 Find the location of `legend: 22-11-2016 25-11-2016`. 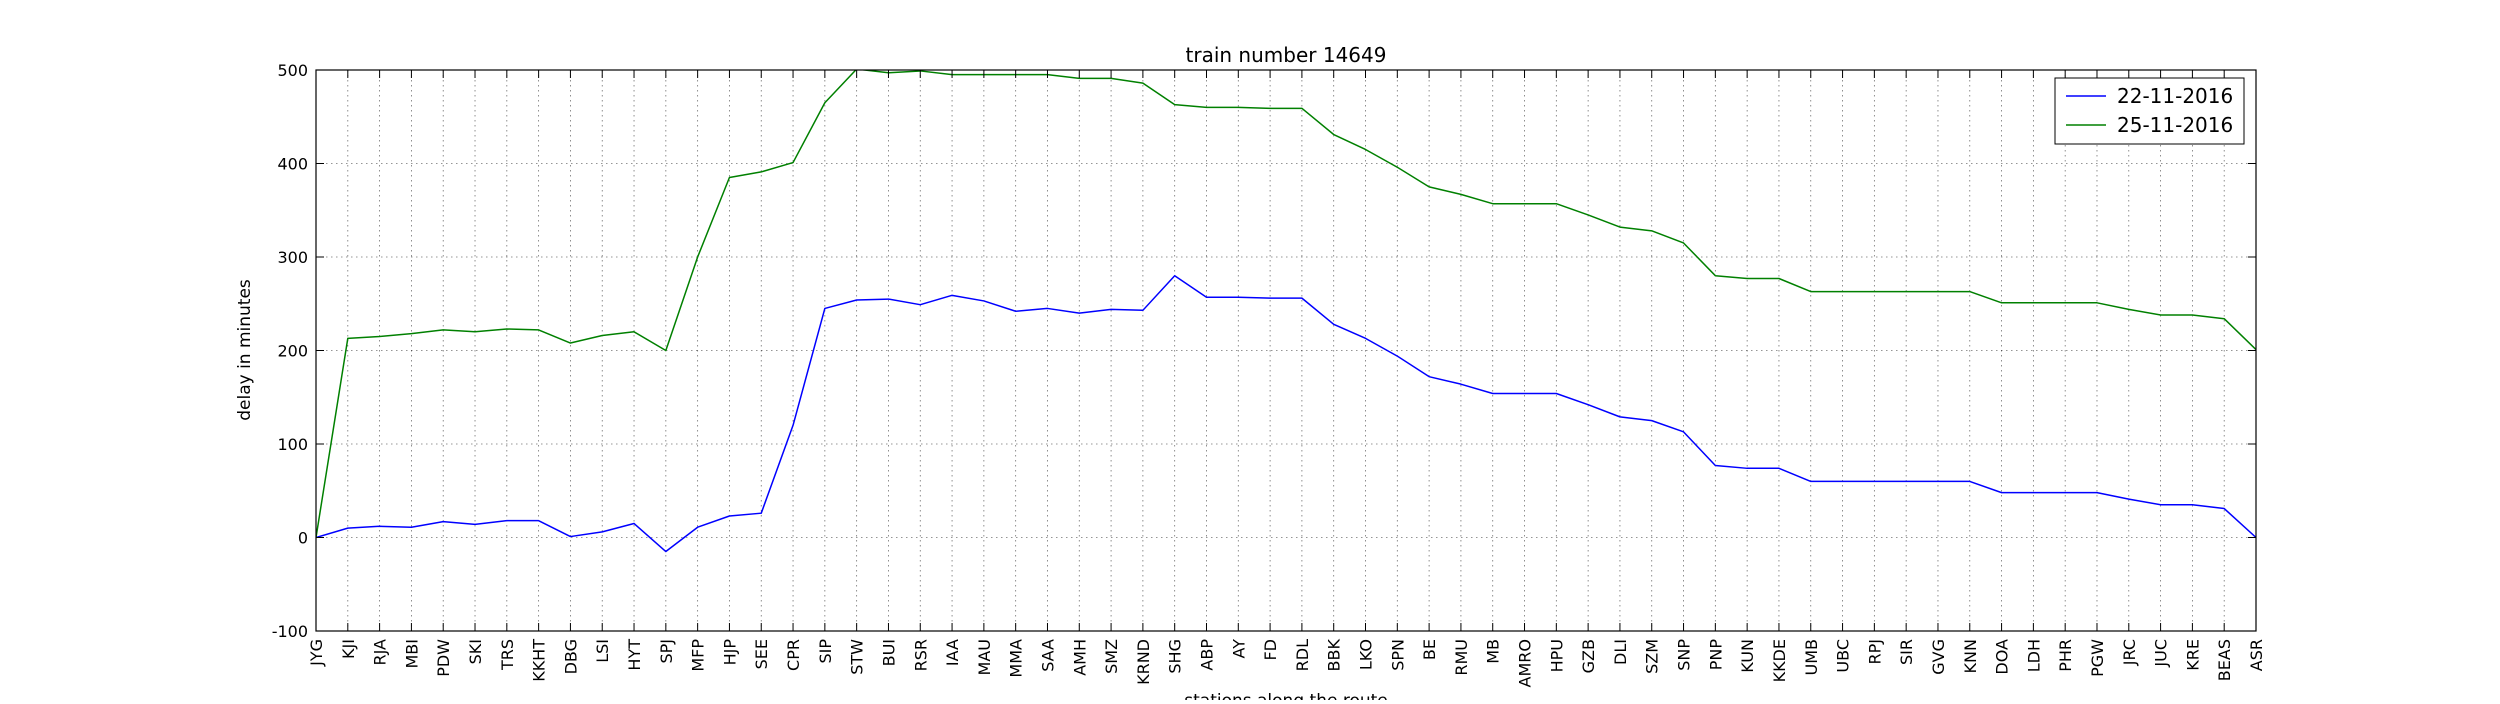

legend: 22-11-2016 25-11-2016 is located at coordinates (2149, 111).